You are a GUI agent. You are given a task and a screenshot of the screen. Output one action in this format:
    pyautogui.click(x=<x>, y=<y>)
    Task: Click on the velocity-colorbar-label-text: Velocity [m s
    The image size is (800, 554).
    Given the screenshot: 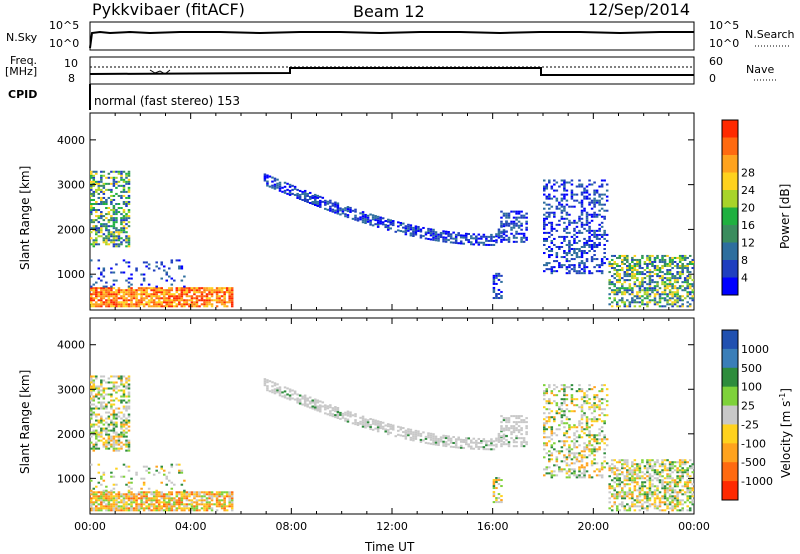 What is the action you would take?
    pyautogui.click(x=786, y=439)
    